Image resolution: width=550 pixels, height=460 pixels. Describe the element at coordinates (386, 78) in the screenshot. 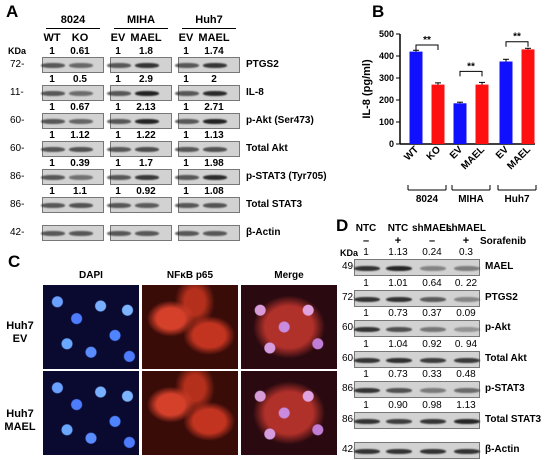

I see `y-tick-label: 300` at that location.